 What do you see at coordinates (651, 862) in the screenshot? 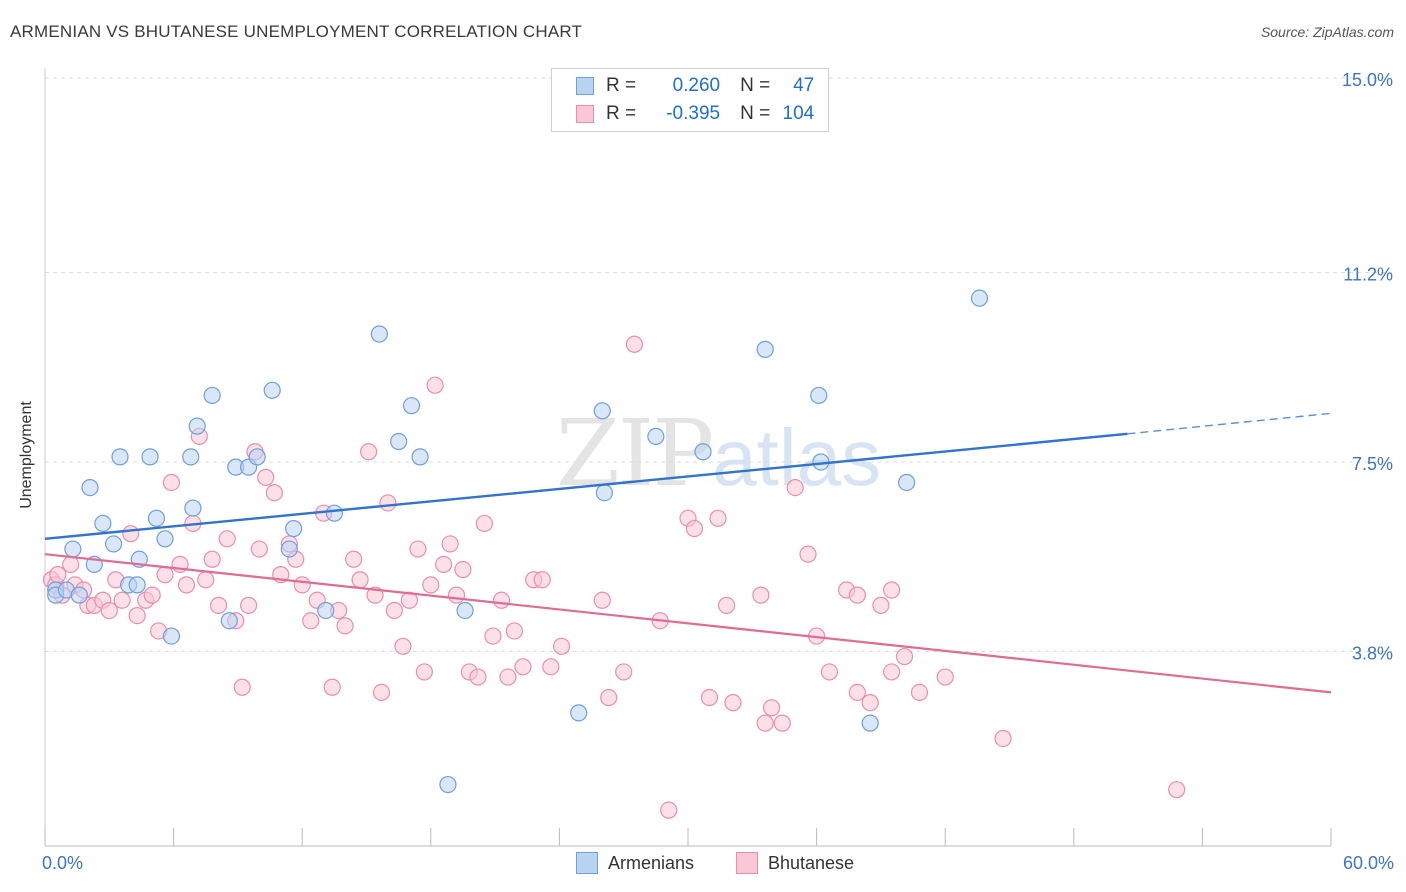
I see `armenians-legend-label: Armenians` at bounding box center [651, 862].